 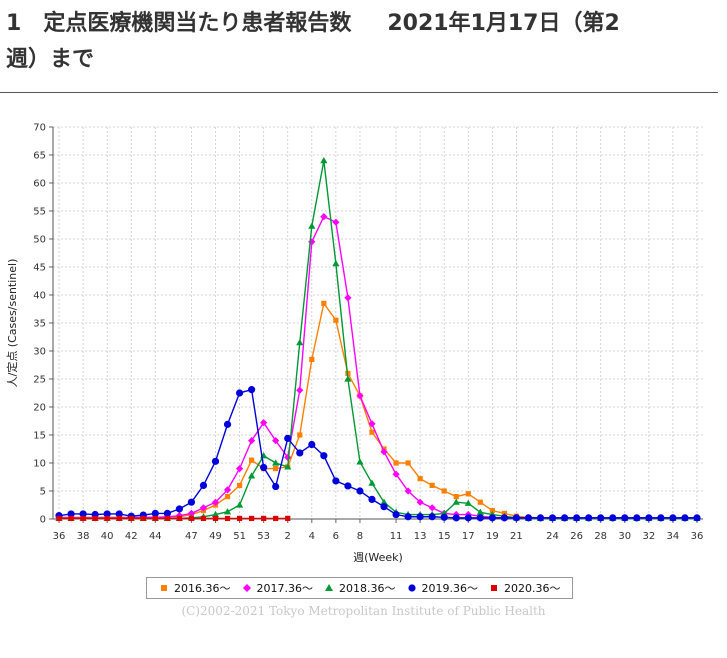 What do you see at coordinates (363, 42) in the screenshot?
I see `page-heading: 1 定点医療機関当たり患者報告数 2021年1月17日（第2 週）まで` at bounding box center [363, 42].